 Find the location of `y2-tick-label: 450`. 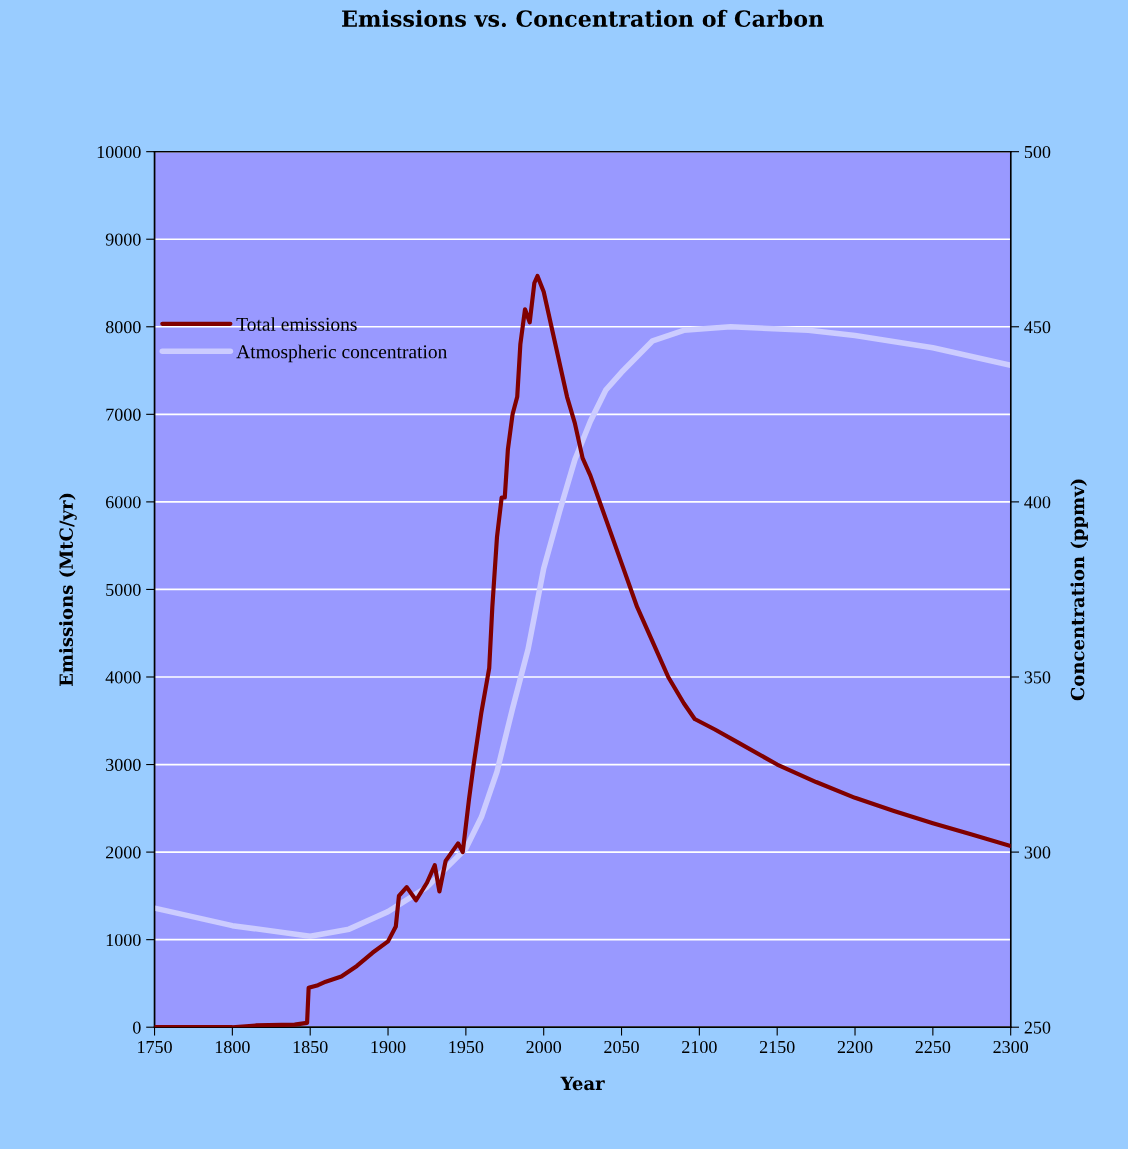

y2-tick-label: 450 is located at coordinates (1037, 327).